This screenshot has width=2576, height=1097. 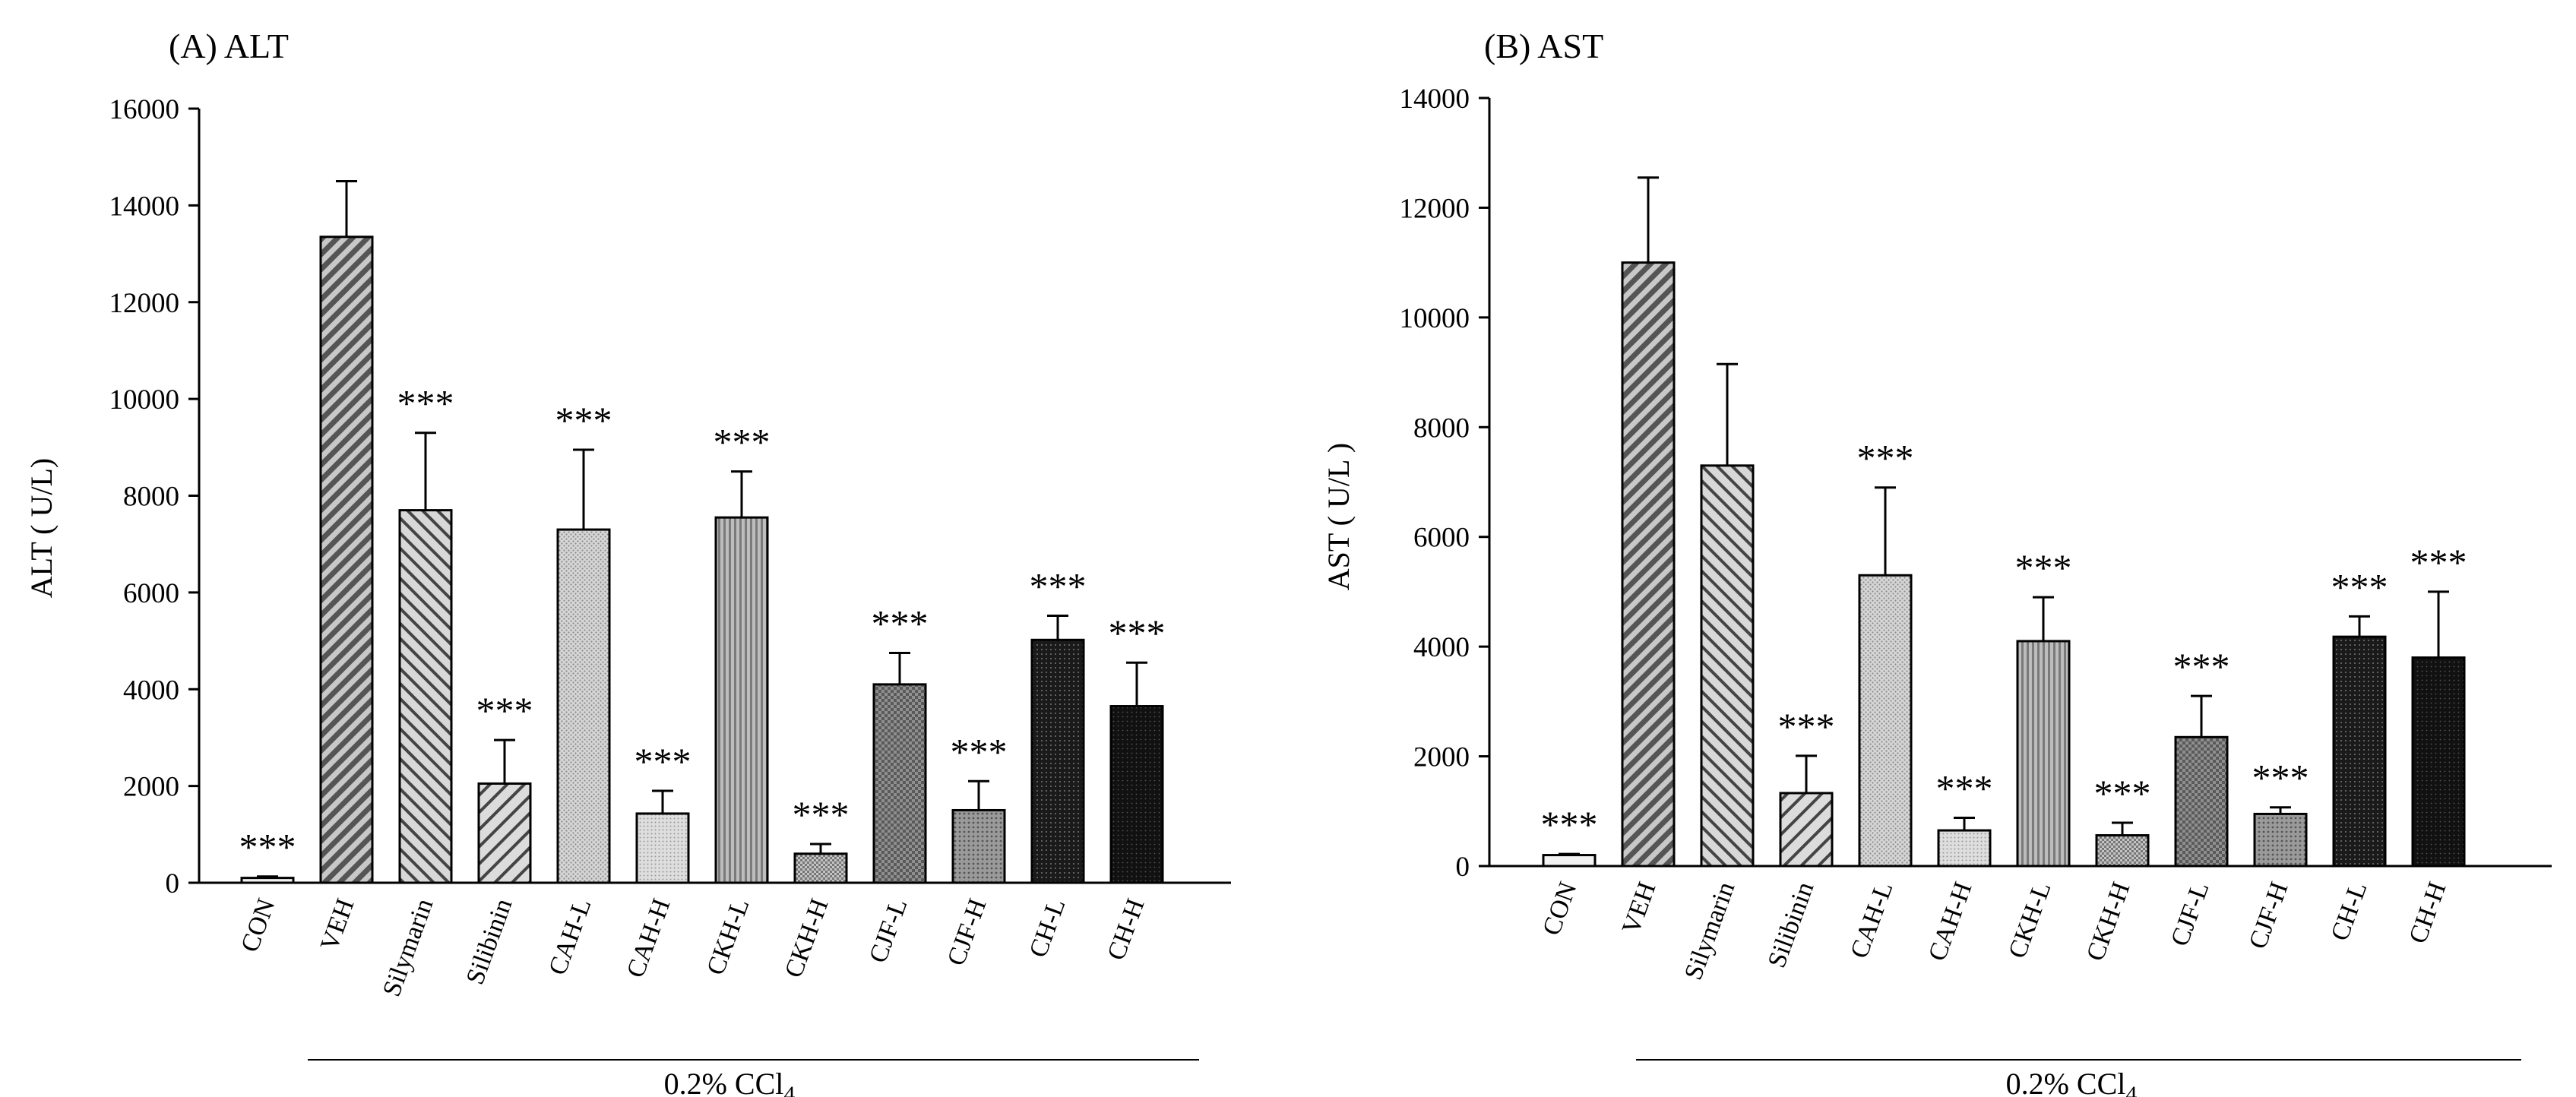 What do you see at coordinates (2280, 778) in the screenshot?
I see `panel-b-significance-cjf-h: ***` at bounding box center [2280, 778].